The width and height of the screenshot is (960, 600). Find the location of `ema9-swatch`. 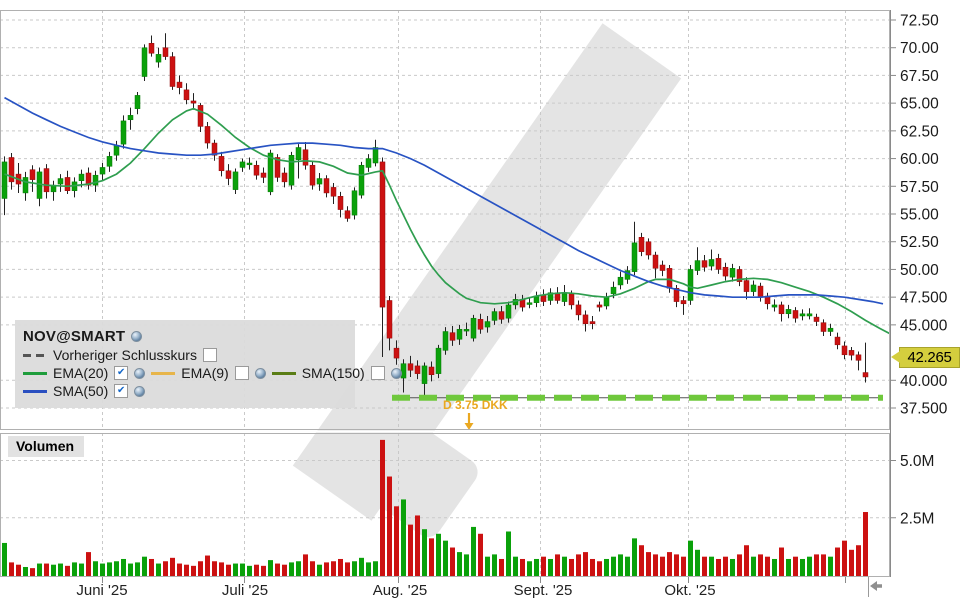

ema9-swatch is located at coordinates (163, 373).